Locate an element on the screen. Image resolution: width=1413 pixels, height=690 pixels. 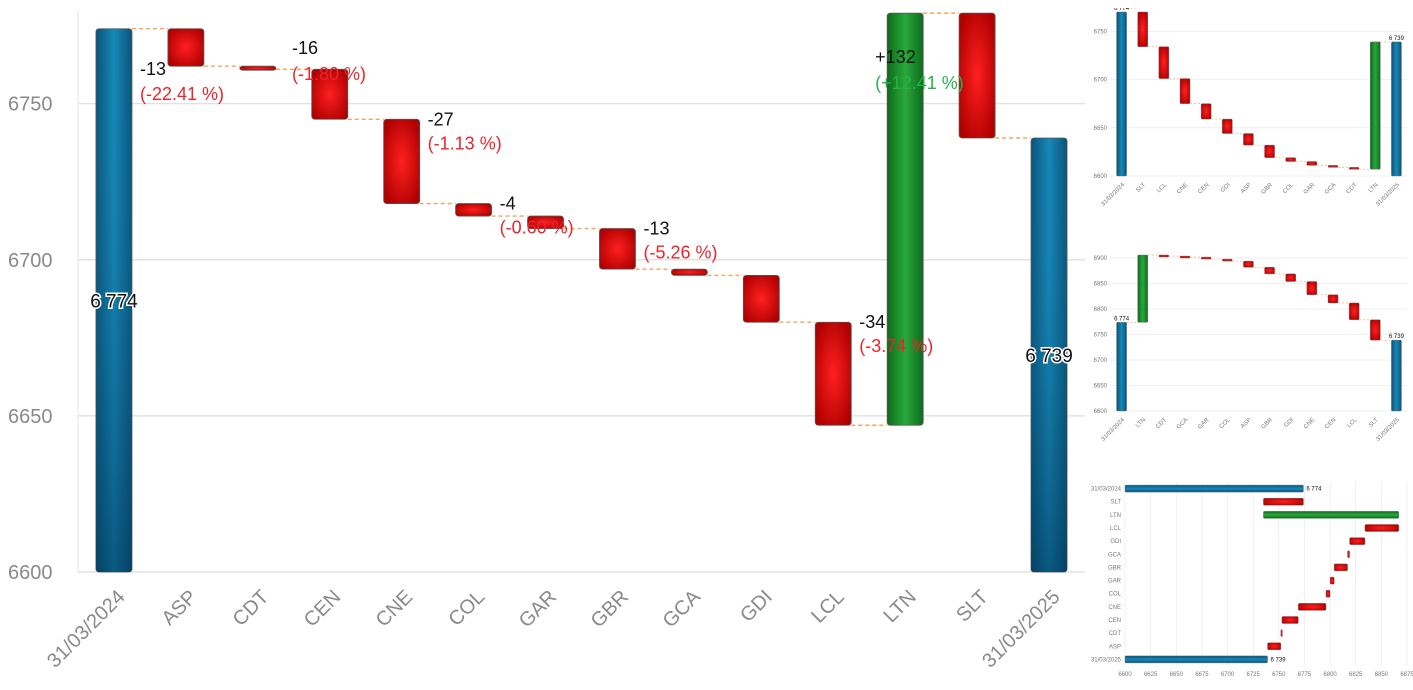
bar-shade-31-03-2025 is located at coordinates (1049, 355).